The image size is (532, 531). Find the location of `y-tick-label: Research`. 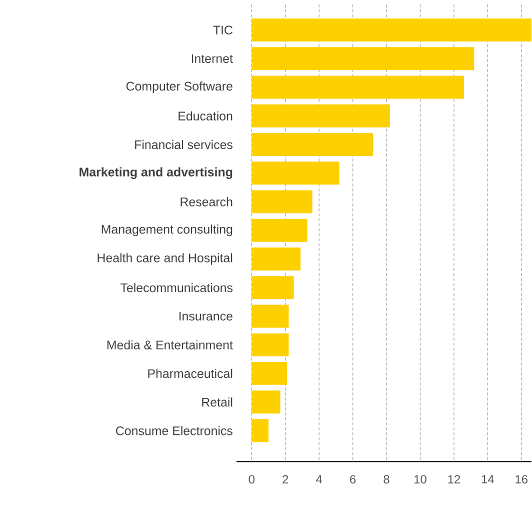

y-tick-label: Research is located at coordinates (206, 202).